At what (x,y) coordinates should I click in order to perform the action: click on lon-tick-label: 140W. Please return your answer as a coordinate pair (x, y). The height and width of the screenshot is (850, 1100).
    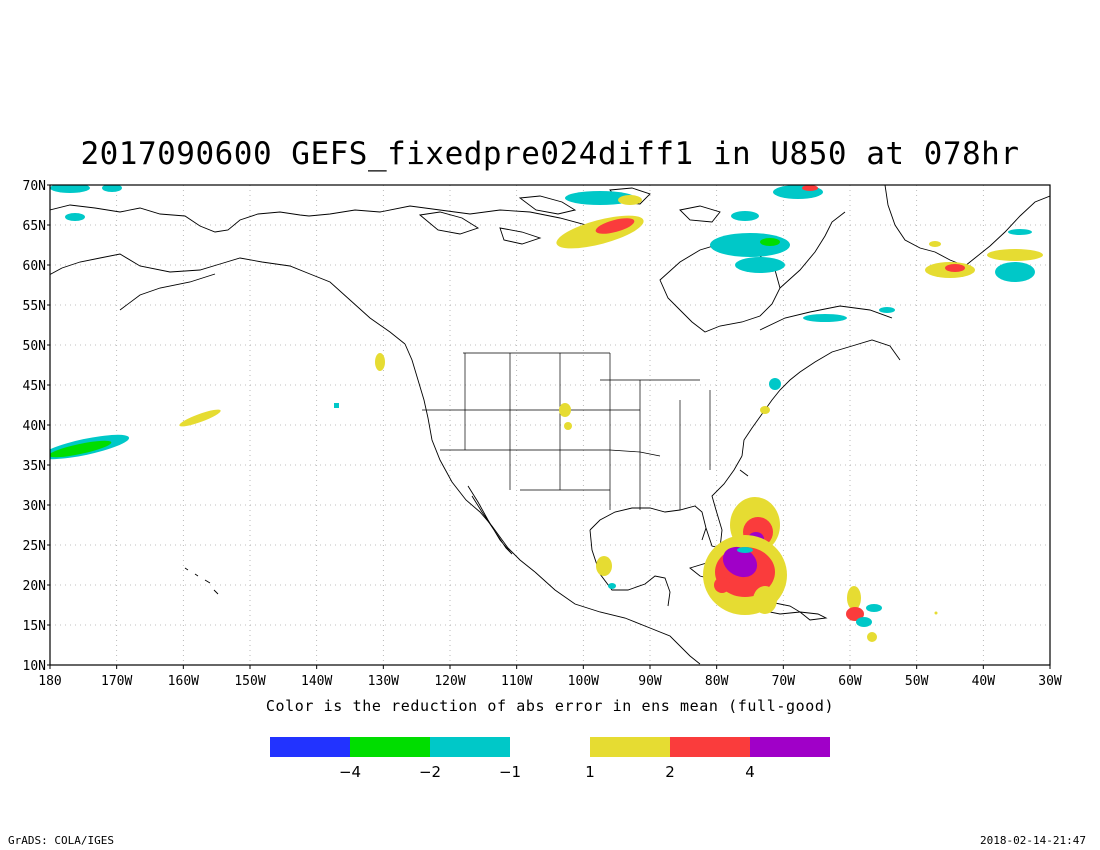
    Looking at the image, I should click on (316, 681).